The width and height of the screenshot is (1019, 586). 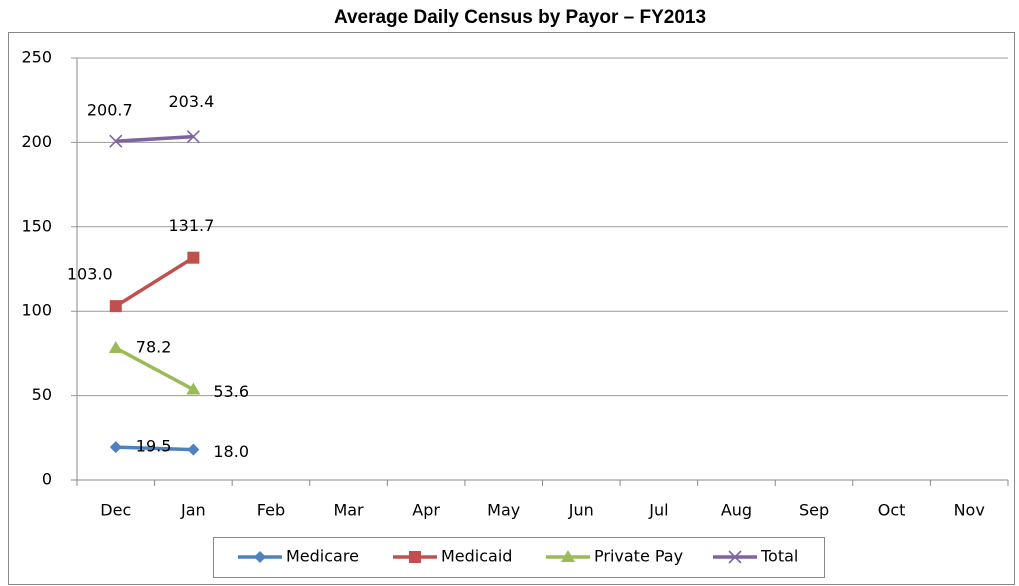 I want to click on legend-entry: Medicare, so click(x=298, y=556).